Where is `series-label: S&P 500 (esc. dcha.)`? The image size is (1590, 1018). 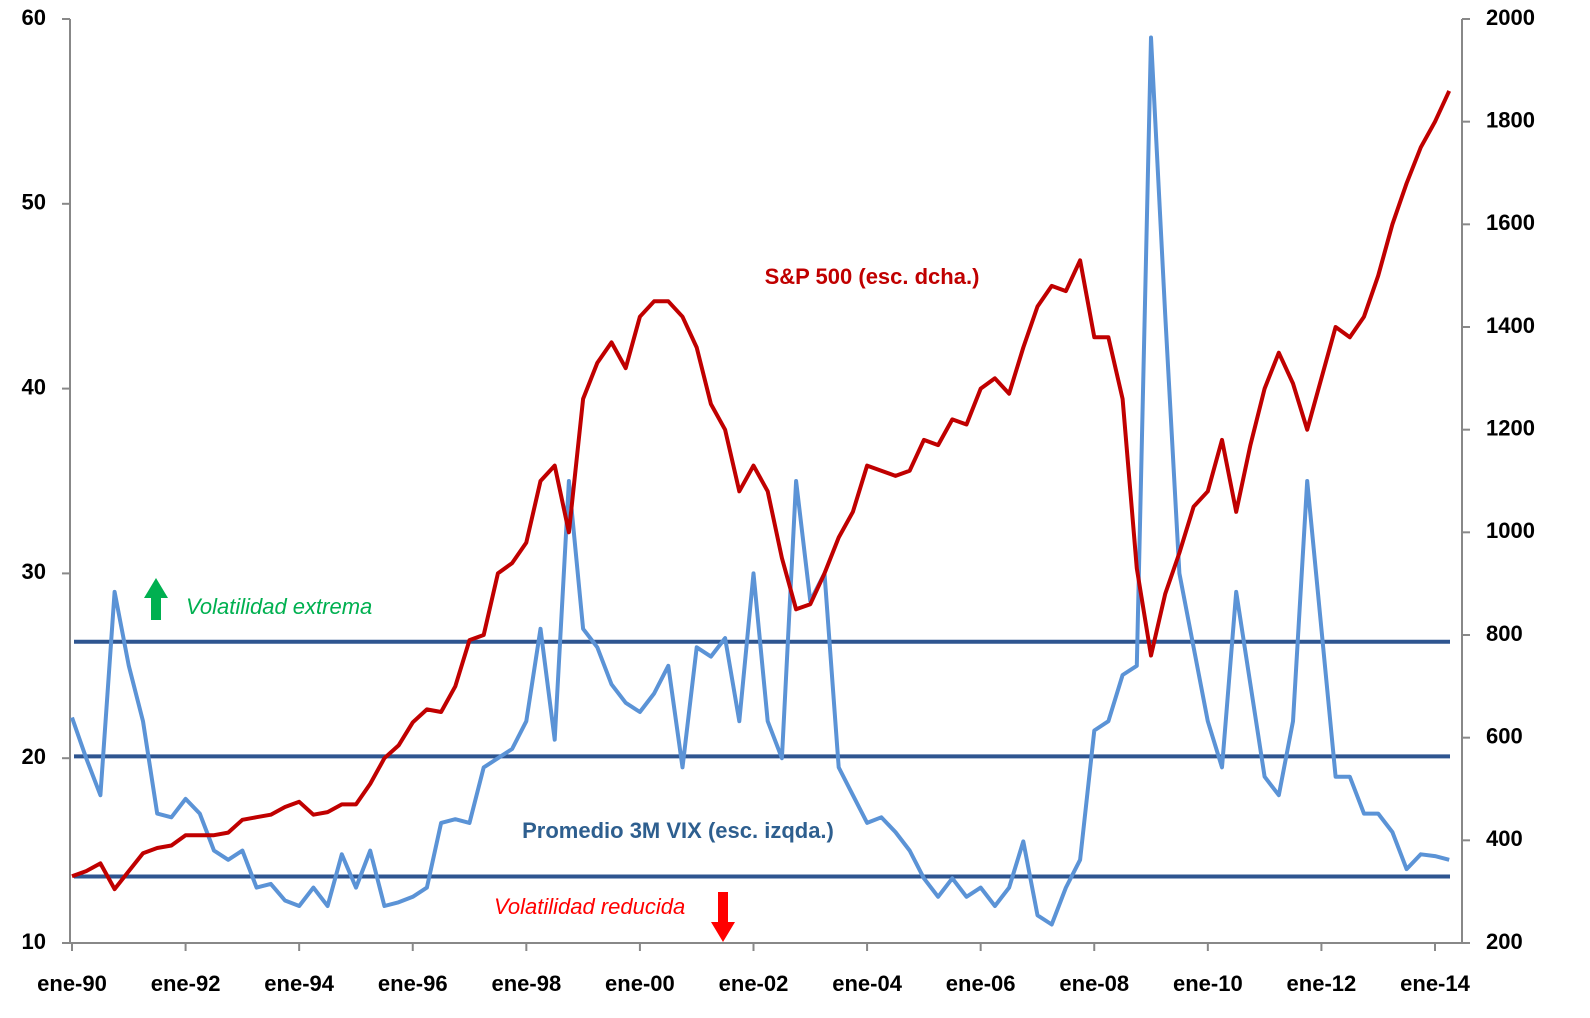
series-label: S&P 500 (esc. dcha.) is located at coordinates (872, 276).